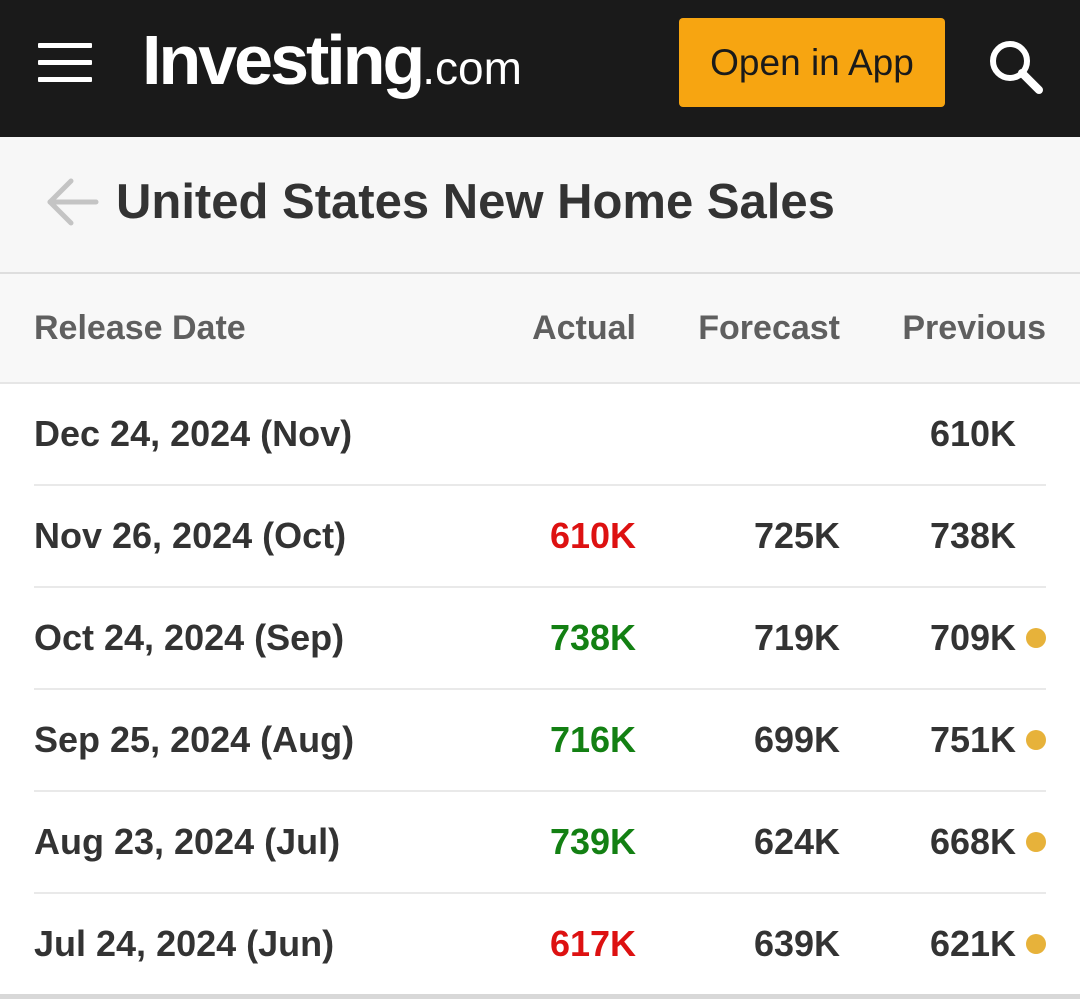 The width and height of the screenshot is (1080, 999). Describe the element at coordinates (540, 639) in the screenshot. I see `table-row: Oct 24, 2024 (Sep) 738K 719K 709K` at that location.